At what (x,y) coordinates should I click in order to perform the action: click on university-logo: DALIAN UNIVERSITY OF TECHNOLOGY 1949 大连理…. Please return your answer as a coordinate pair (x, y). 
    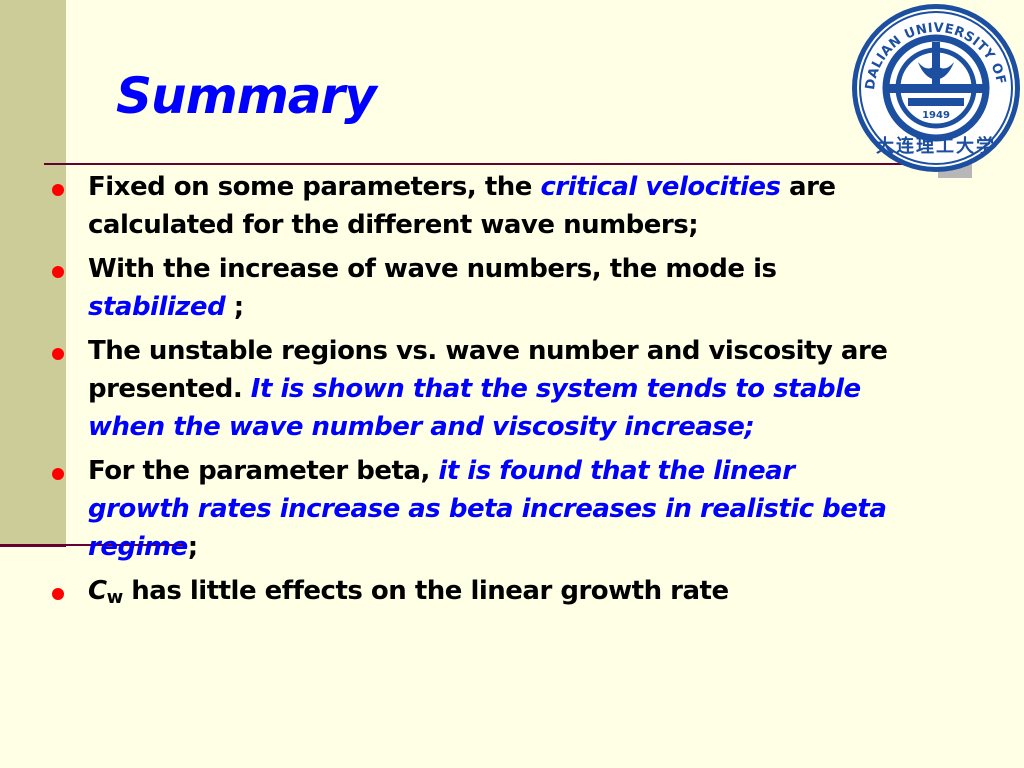
    Looking at the image, I should click on (933, 86).